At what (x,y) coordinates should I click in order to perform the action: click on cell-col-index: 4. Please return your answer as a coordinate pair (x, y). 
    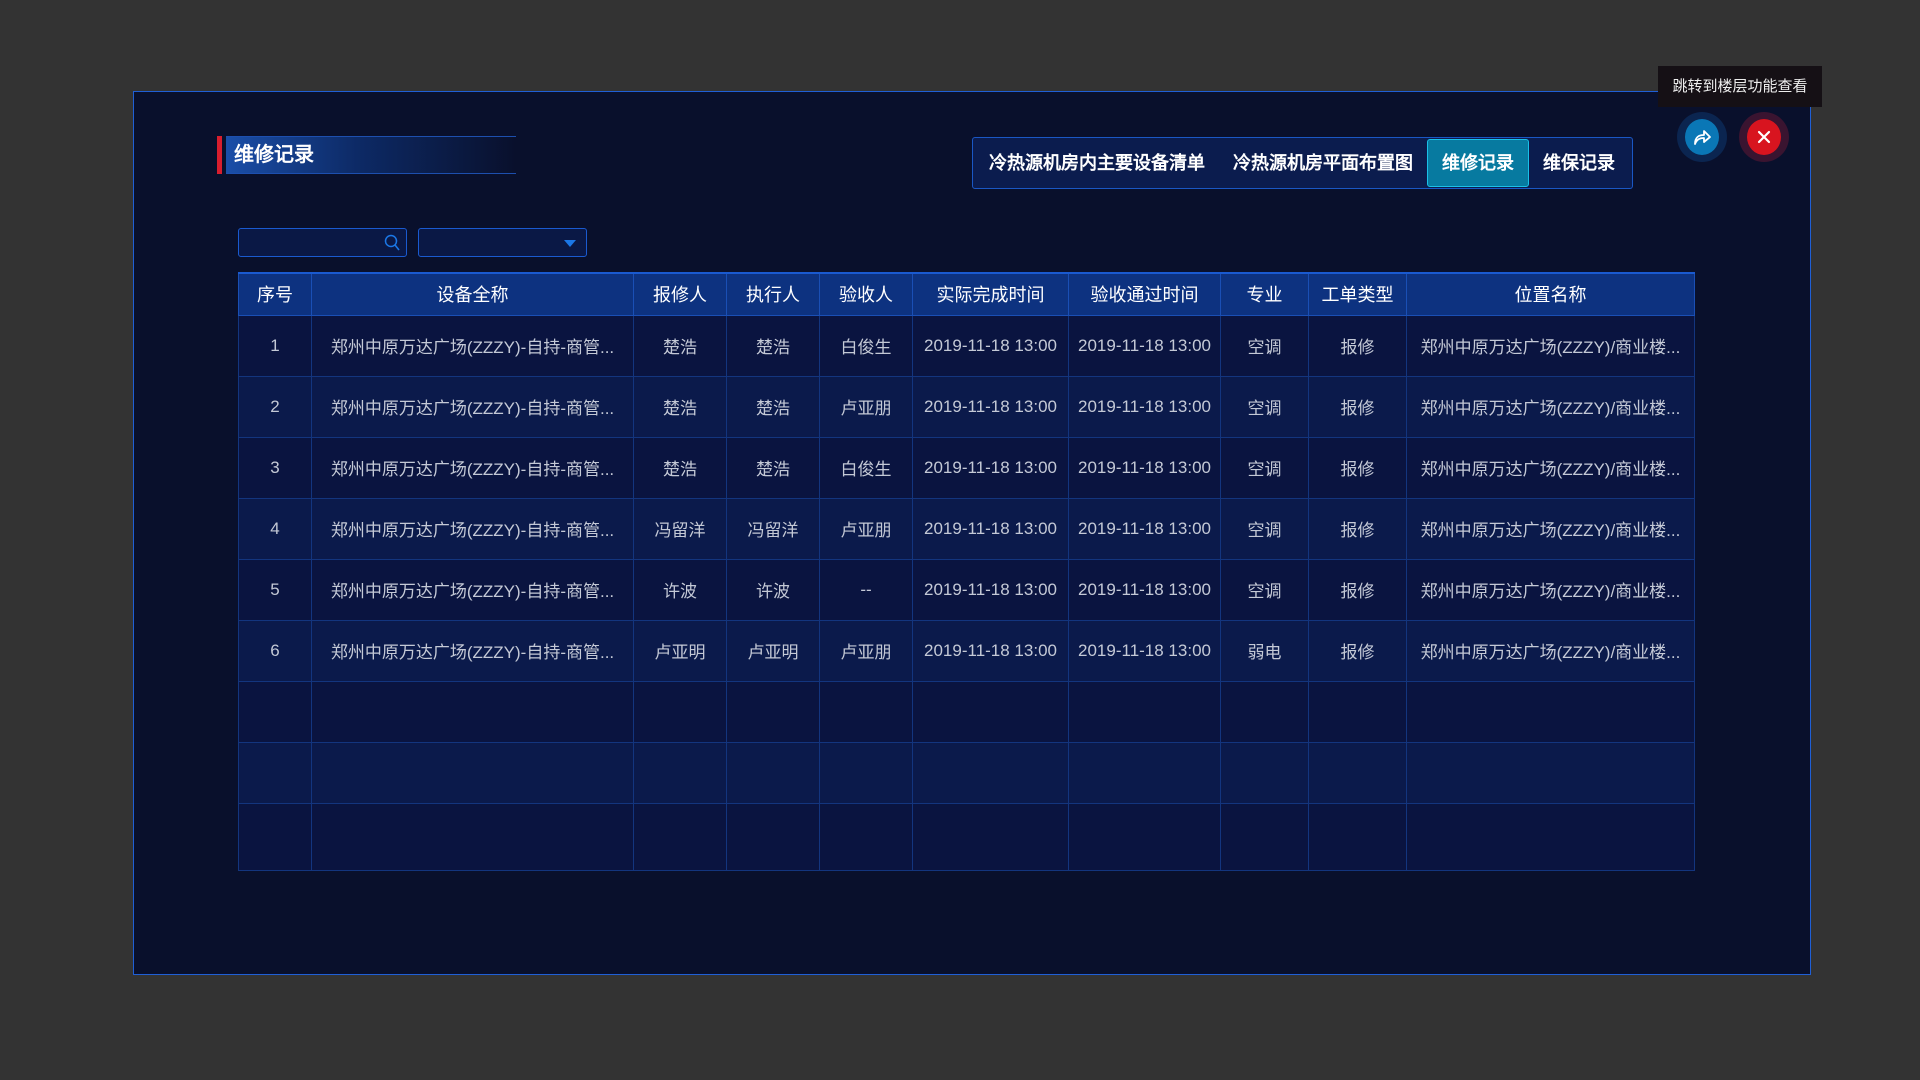
    Looking at the image, I should click on (275, 528).